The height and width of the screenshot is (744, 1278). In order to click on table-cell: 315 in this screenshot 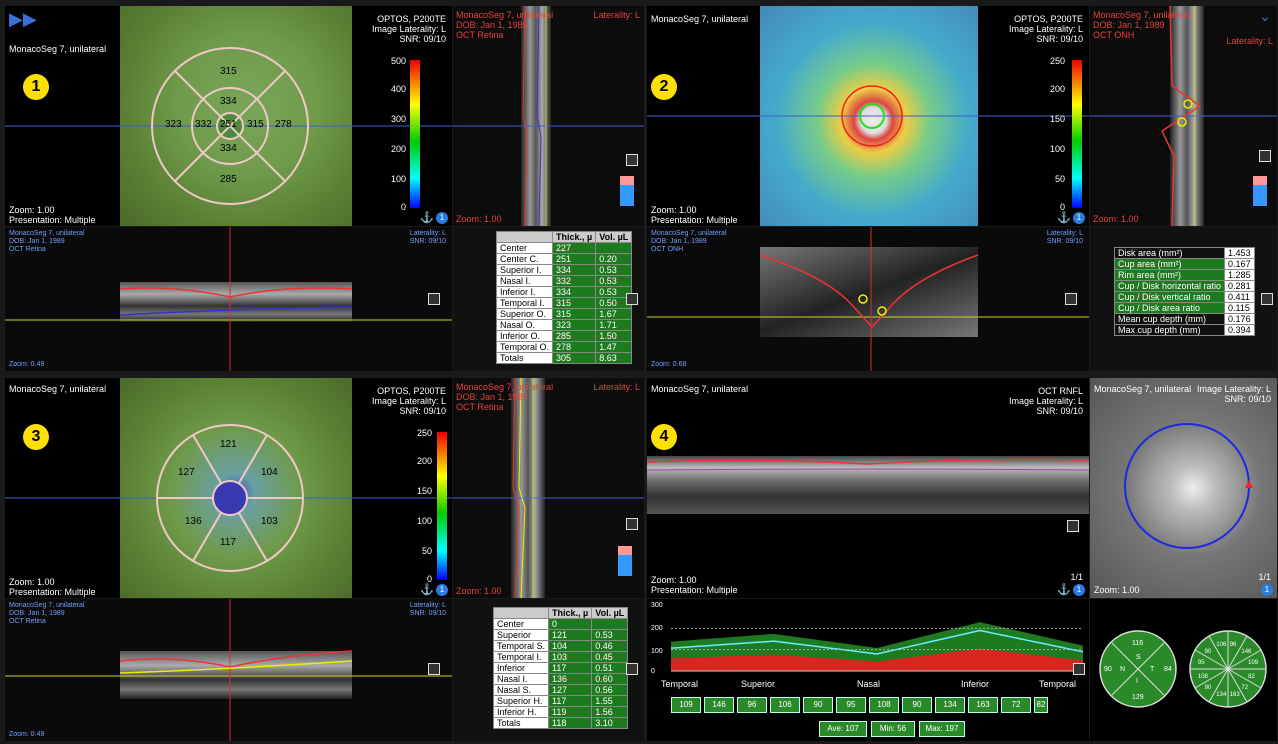, I will do `click(574, 314)`.